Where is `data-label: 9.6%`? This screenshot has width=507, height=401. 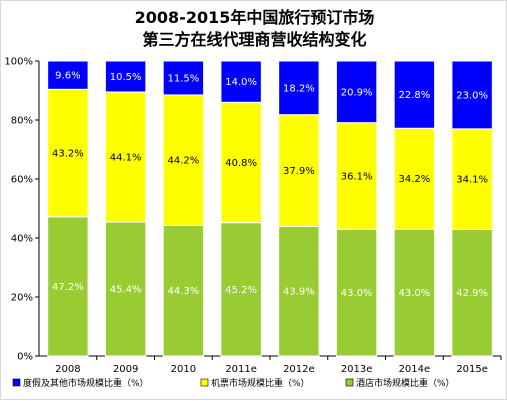 data-label: 9.6% is located at coordinates (67, 76).